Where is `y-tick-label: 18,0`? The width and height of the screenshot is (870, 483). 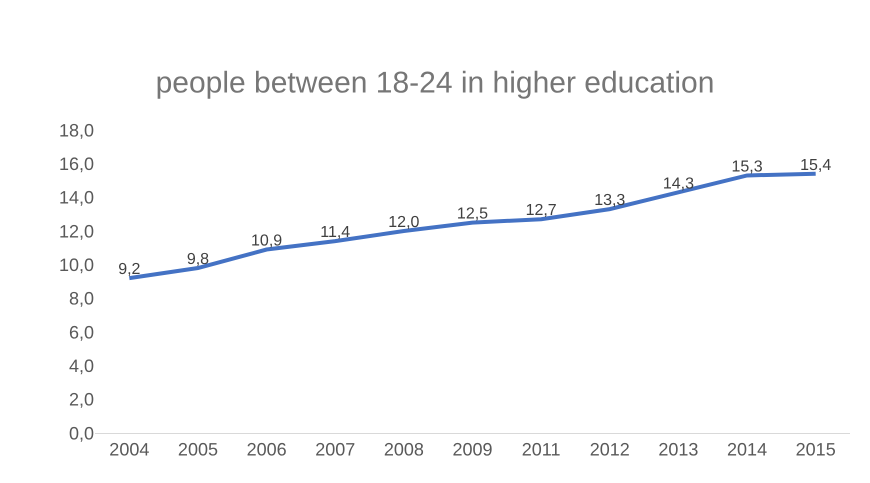
y-tick-label: 18,0 is located at coordinates (76, 130).